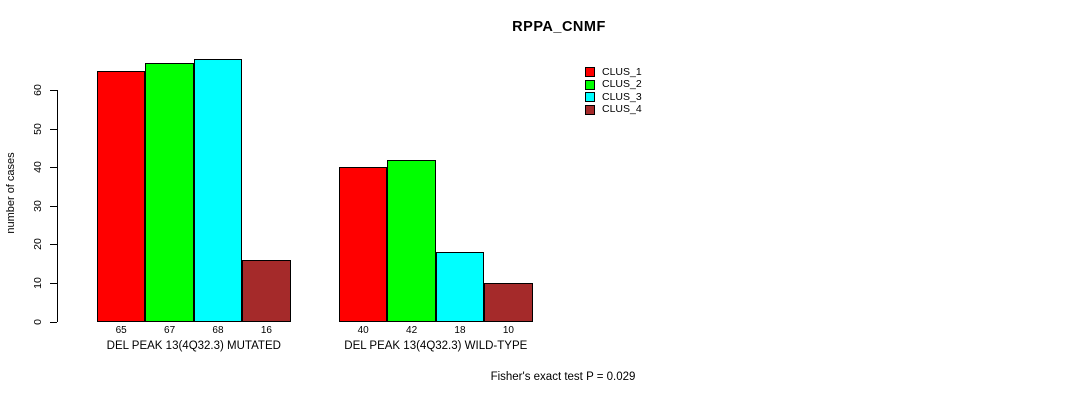  I want to click on y-axis-label: number of cases, so click(11, 193).